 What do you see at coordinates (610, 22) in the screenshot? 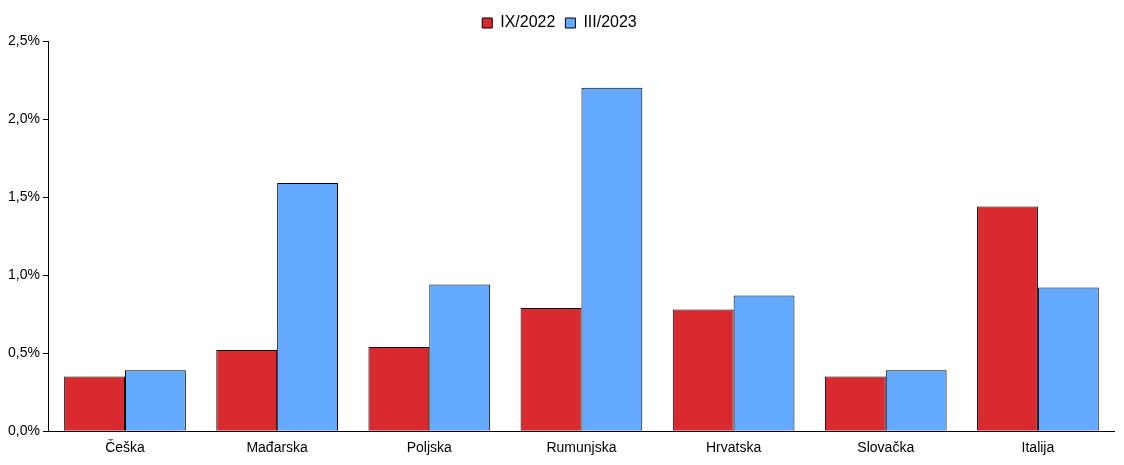
I see `legend-label: III/2023` at bounding box center [610, 22].